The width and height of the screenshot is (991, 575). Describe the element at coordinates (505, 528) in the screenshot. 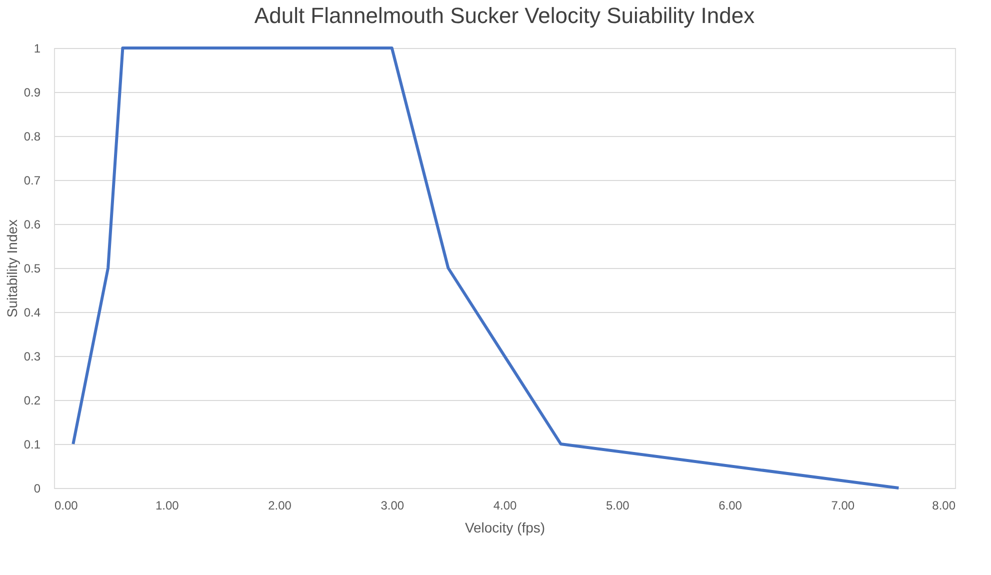

I see `x-axis-title: Velocity (fps)` at that location.